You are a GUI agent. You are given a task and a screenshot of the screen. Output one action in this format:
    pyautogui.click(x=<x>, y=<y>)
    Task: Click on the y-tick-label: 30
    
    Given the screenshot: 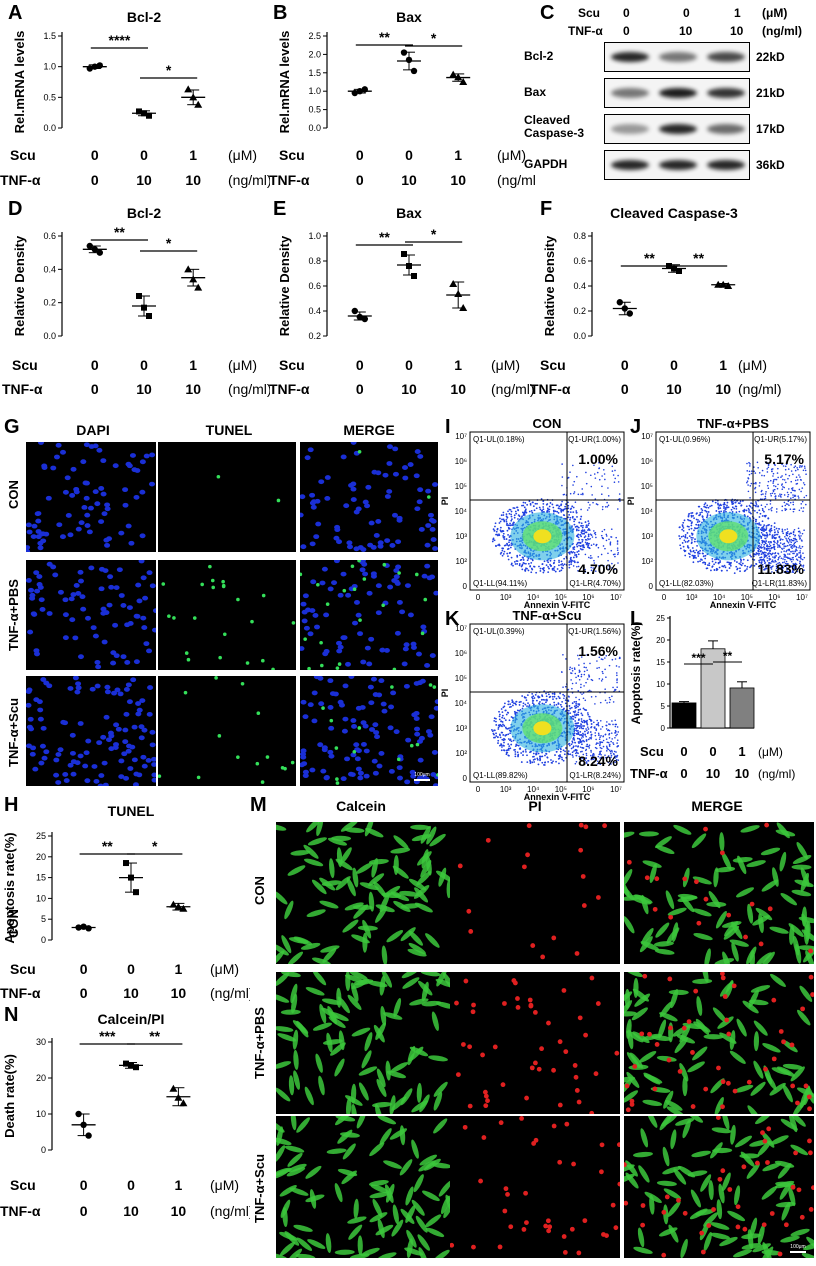 What is the action you would take?
    pyautogui.click(x=41, y=1042)
    